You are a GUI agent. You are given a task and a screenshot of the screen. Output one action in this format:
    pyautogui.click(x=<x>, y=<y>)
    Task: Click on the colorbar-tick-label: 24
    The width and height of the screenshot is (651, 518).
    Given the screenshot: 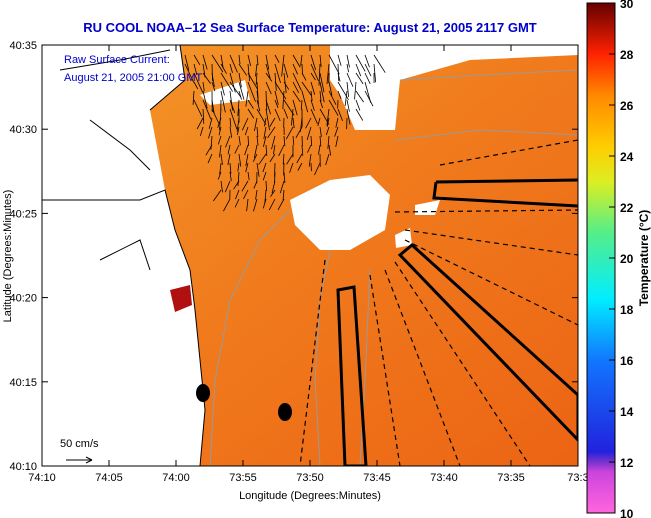 What is the action you would take?
    pyautogui.click(x=627, y=157)
    